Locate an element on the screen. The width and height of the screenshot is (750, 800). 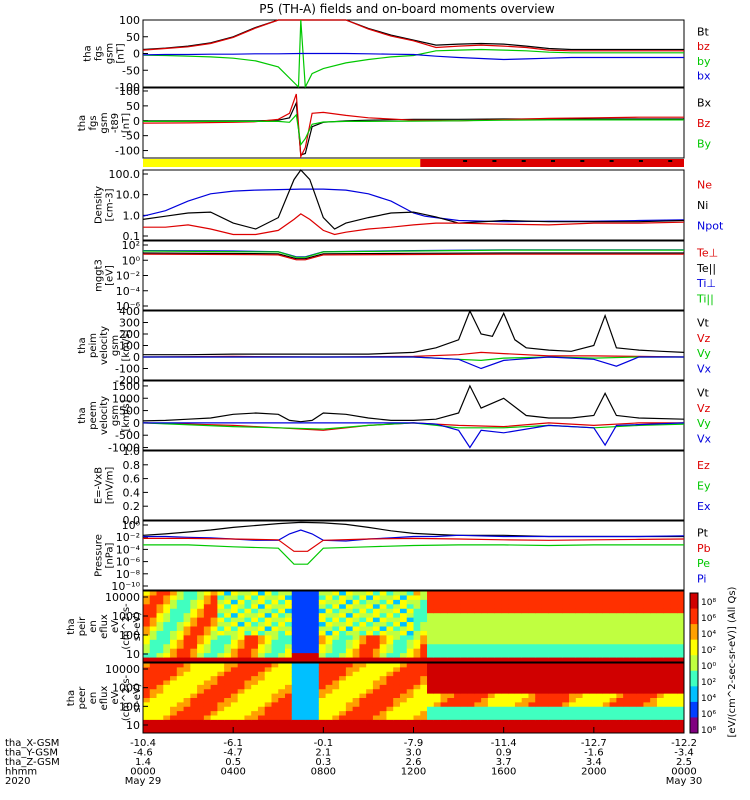
x-tick-label: -11.4 is located at coordinates (504, 743).